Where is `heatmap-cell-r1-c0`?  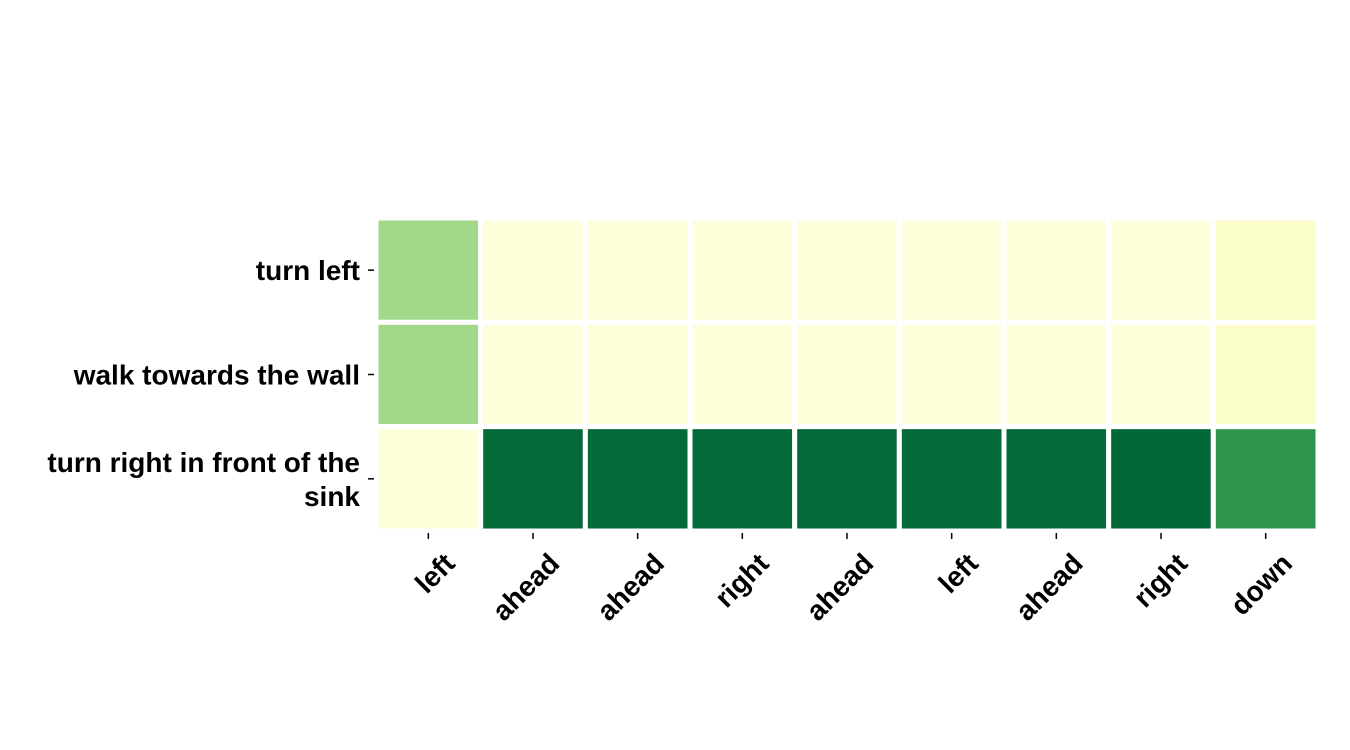 heatmap-cell-r1-c0 is located at coordinates (428, 374).